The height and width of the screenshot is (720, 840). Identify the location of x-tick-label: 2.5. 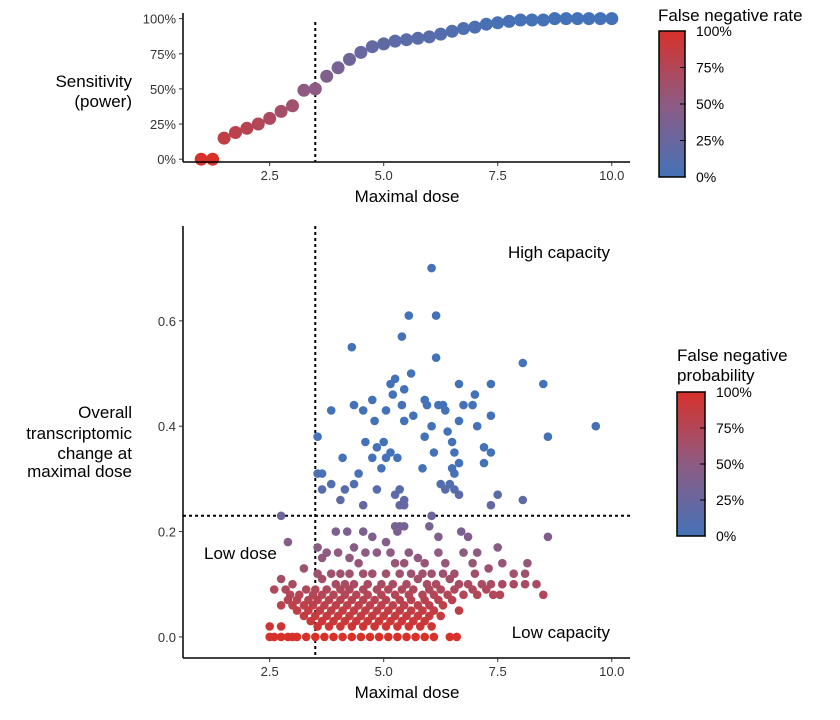
(270, 671).